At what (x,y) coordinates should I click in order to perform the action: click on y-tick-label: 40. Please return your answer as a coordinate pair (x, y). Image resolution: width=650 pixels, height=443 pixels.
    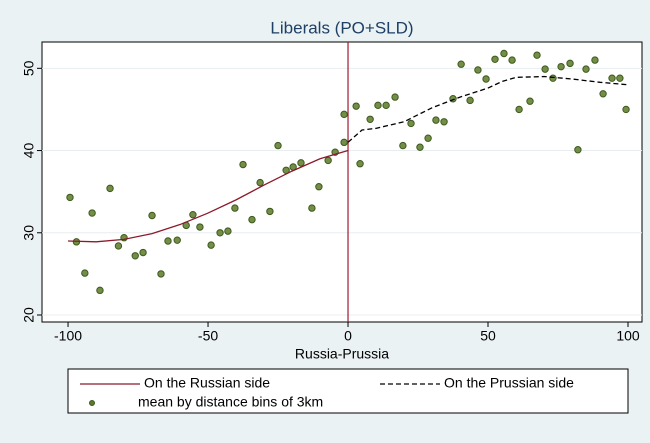
    Looking at the image, I should click on (29, 151).